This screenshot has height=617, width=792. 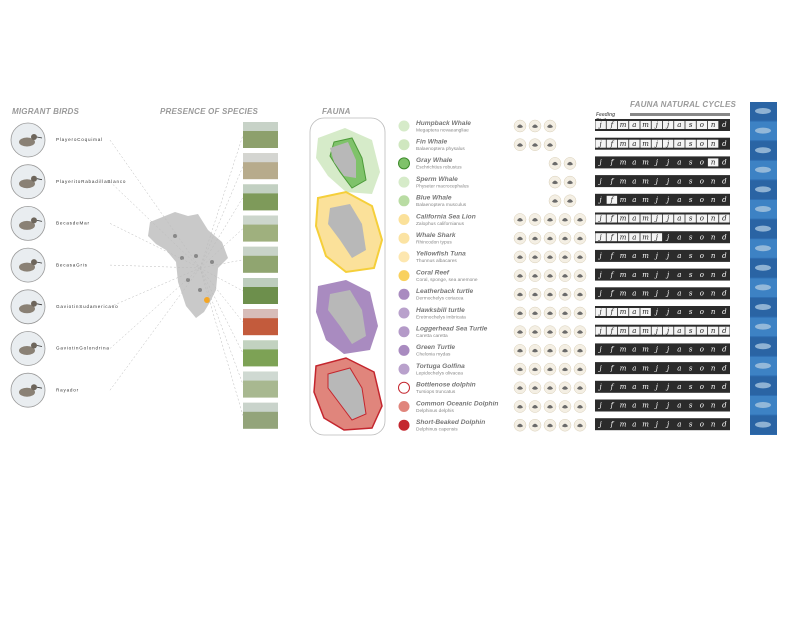 What do you see at coordinates (431, 141) in the screenshot?
I see `species-name: Fin Whale` at bounding box center [431, 141].